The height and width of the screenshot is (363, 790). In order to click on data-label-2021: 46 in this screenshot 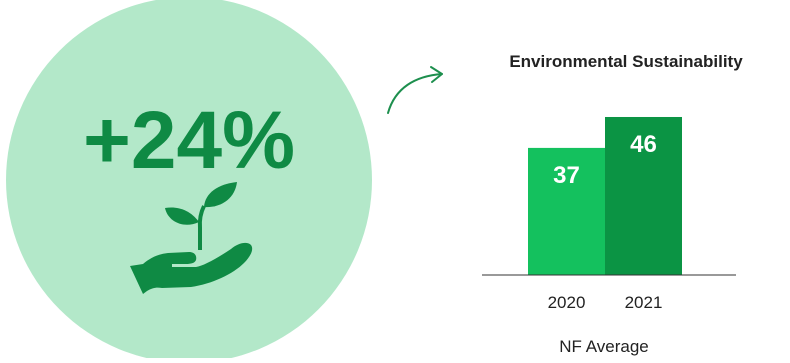, I will do `click(643, 144)`.